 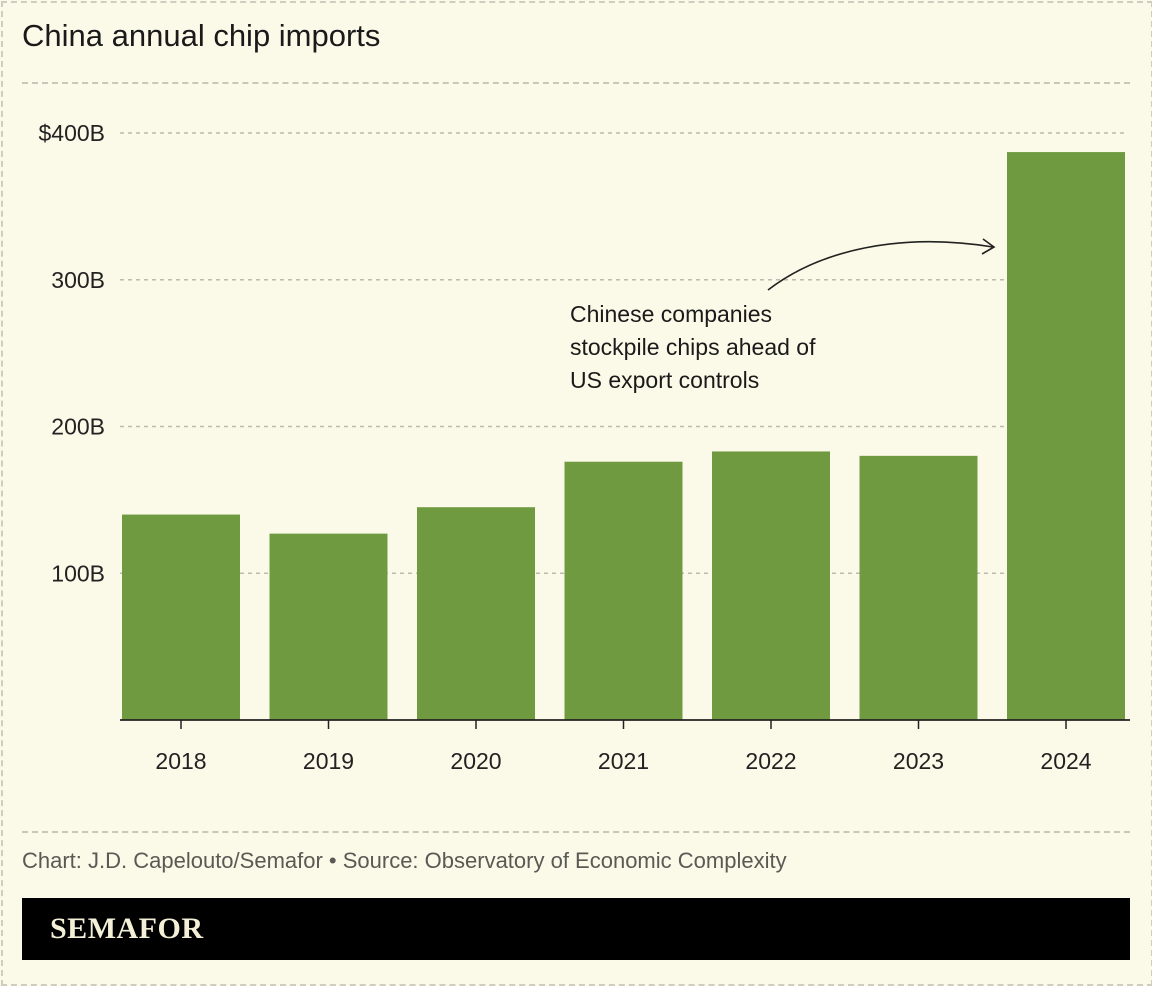 I want to click on x-tick-label: 2019, so click(x=328, y=761).